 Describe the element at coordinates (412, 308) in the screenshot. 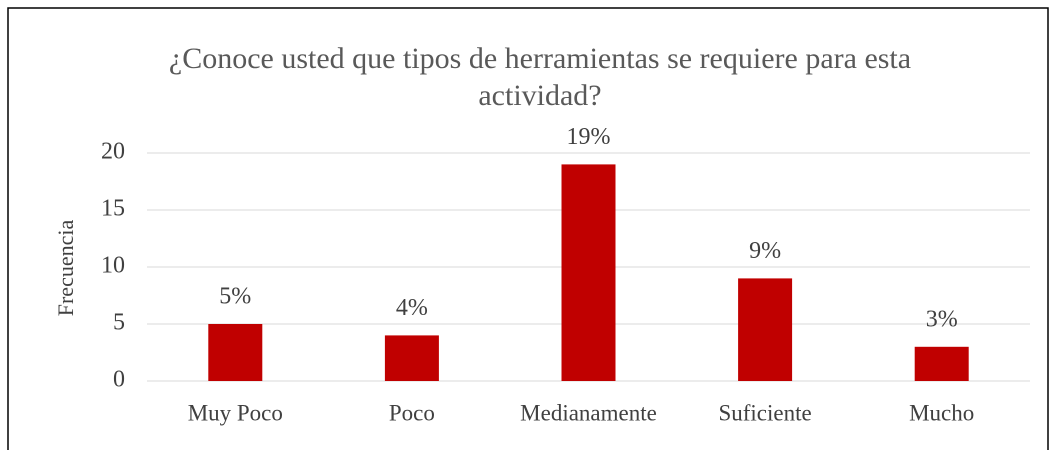

I see `data-label: 4%` at that location.